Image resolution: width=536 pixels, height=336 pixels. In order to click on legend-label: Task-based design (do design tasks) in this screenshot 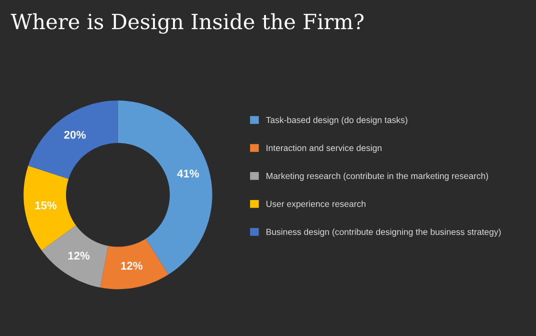, I will do `click(337, 120)`.